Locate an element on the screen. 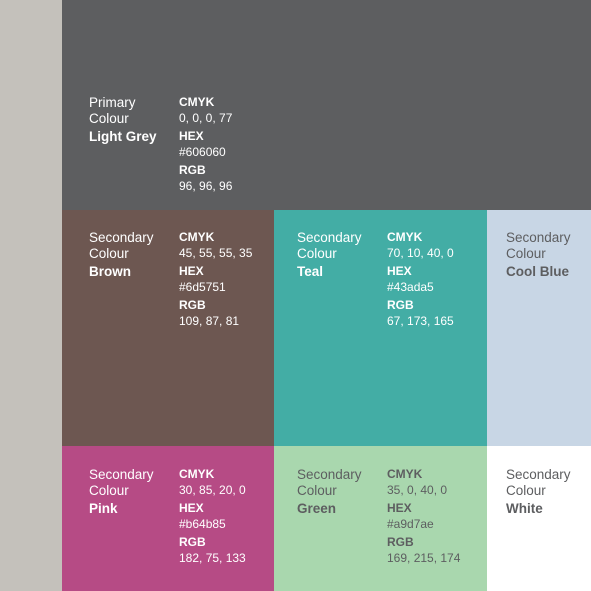 This screenshot has width=591, height=591. swatch-label: Secondary Colour Cool Blue is located at coordinates (538, 255).